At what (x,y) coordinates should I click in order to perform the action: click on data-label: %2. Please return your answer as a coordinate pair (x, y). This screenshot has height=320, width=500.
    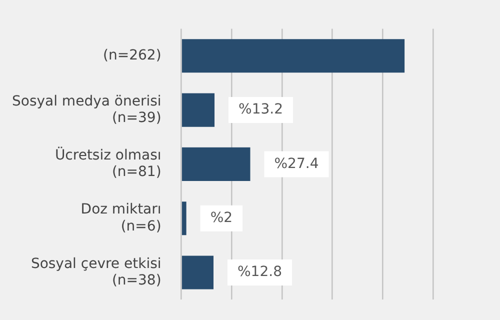
    Looking at the image, I should click on (221, 218).